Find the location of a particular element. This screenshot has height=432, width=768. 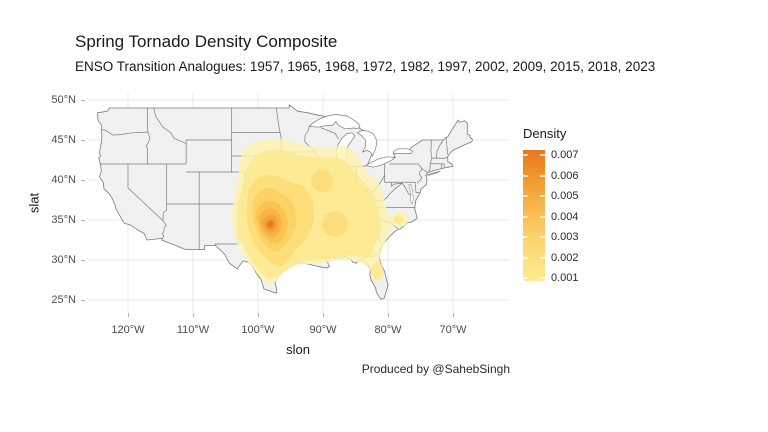

y-axis-title: slat is located at coordinates (34, 203).